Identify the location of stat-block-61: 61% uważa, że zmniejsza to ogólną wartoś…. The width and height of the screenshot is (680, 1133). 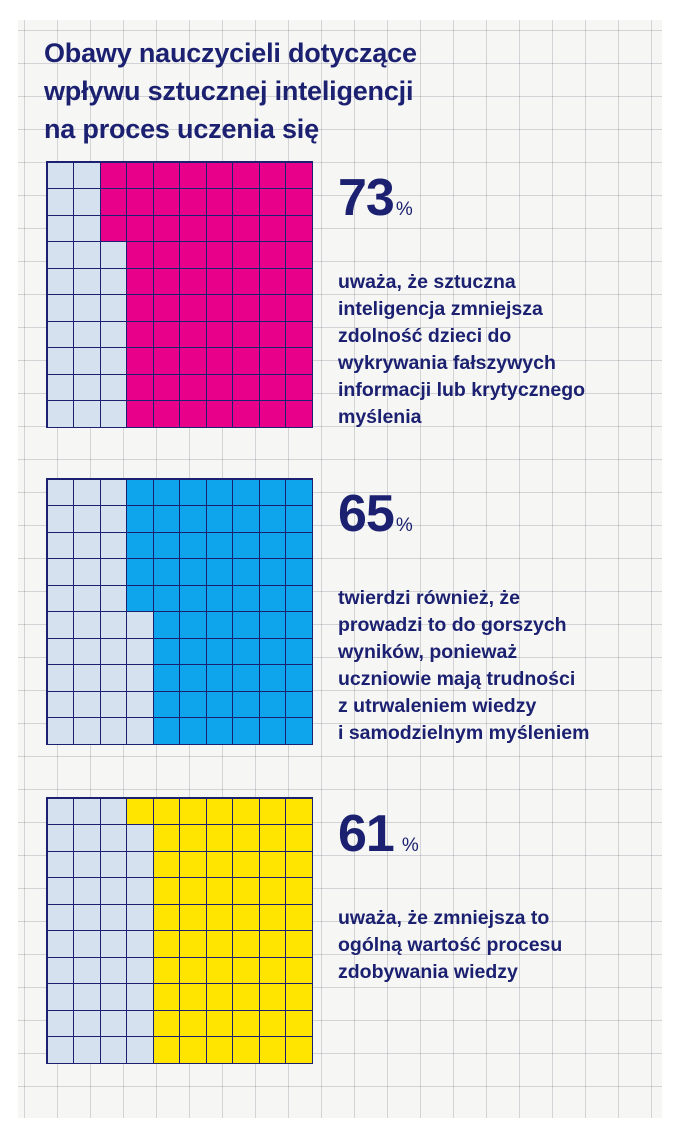
(493, 896).